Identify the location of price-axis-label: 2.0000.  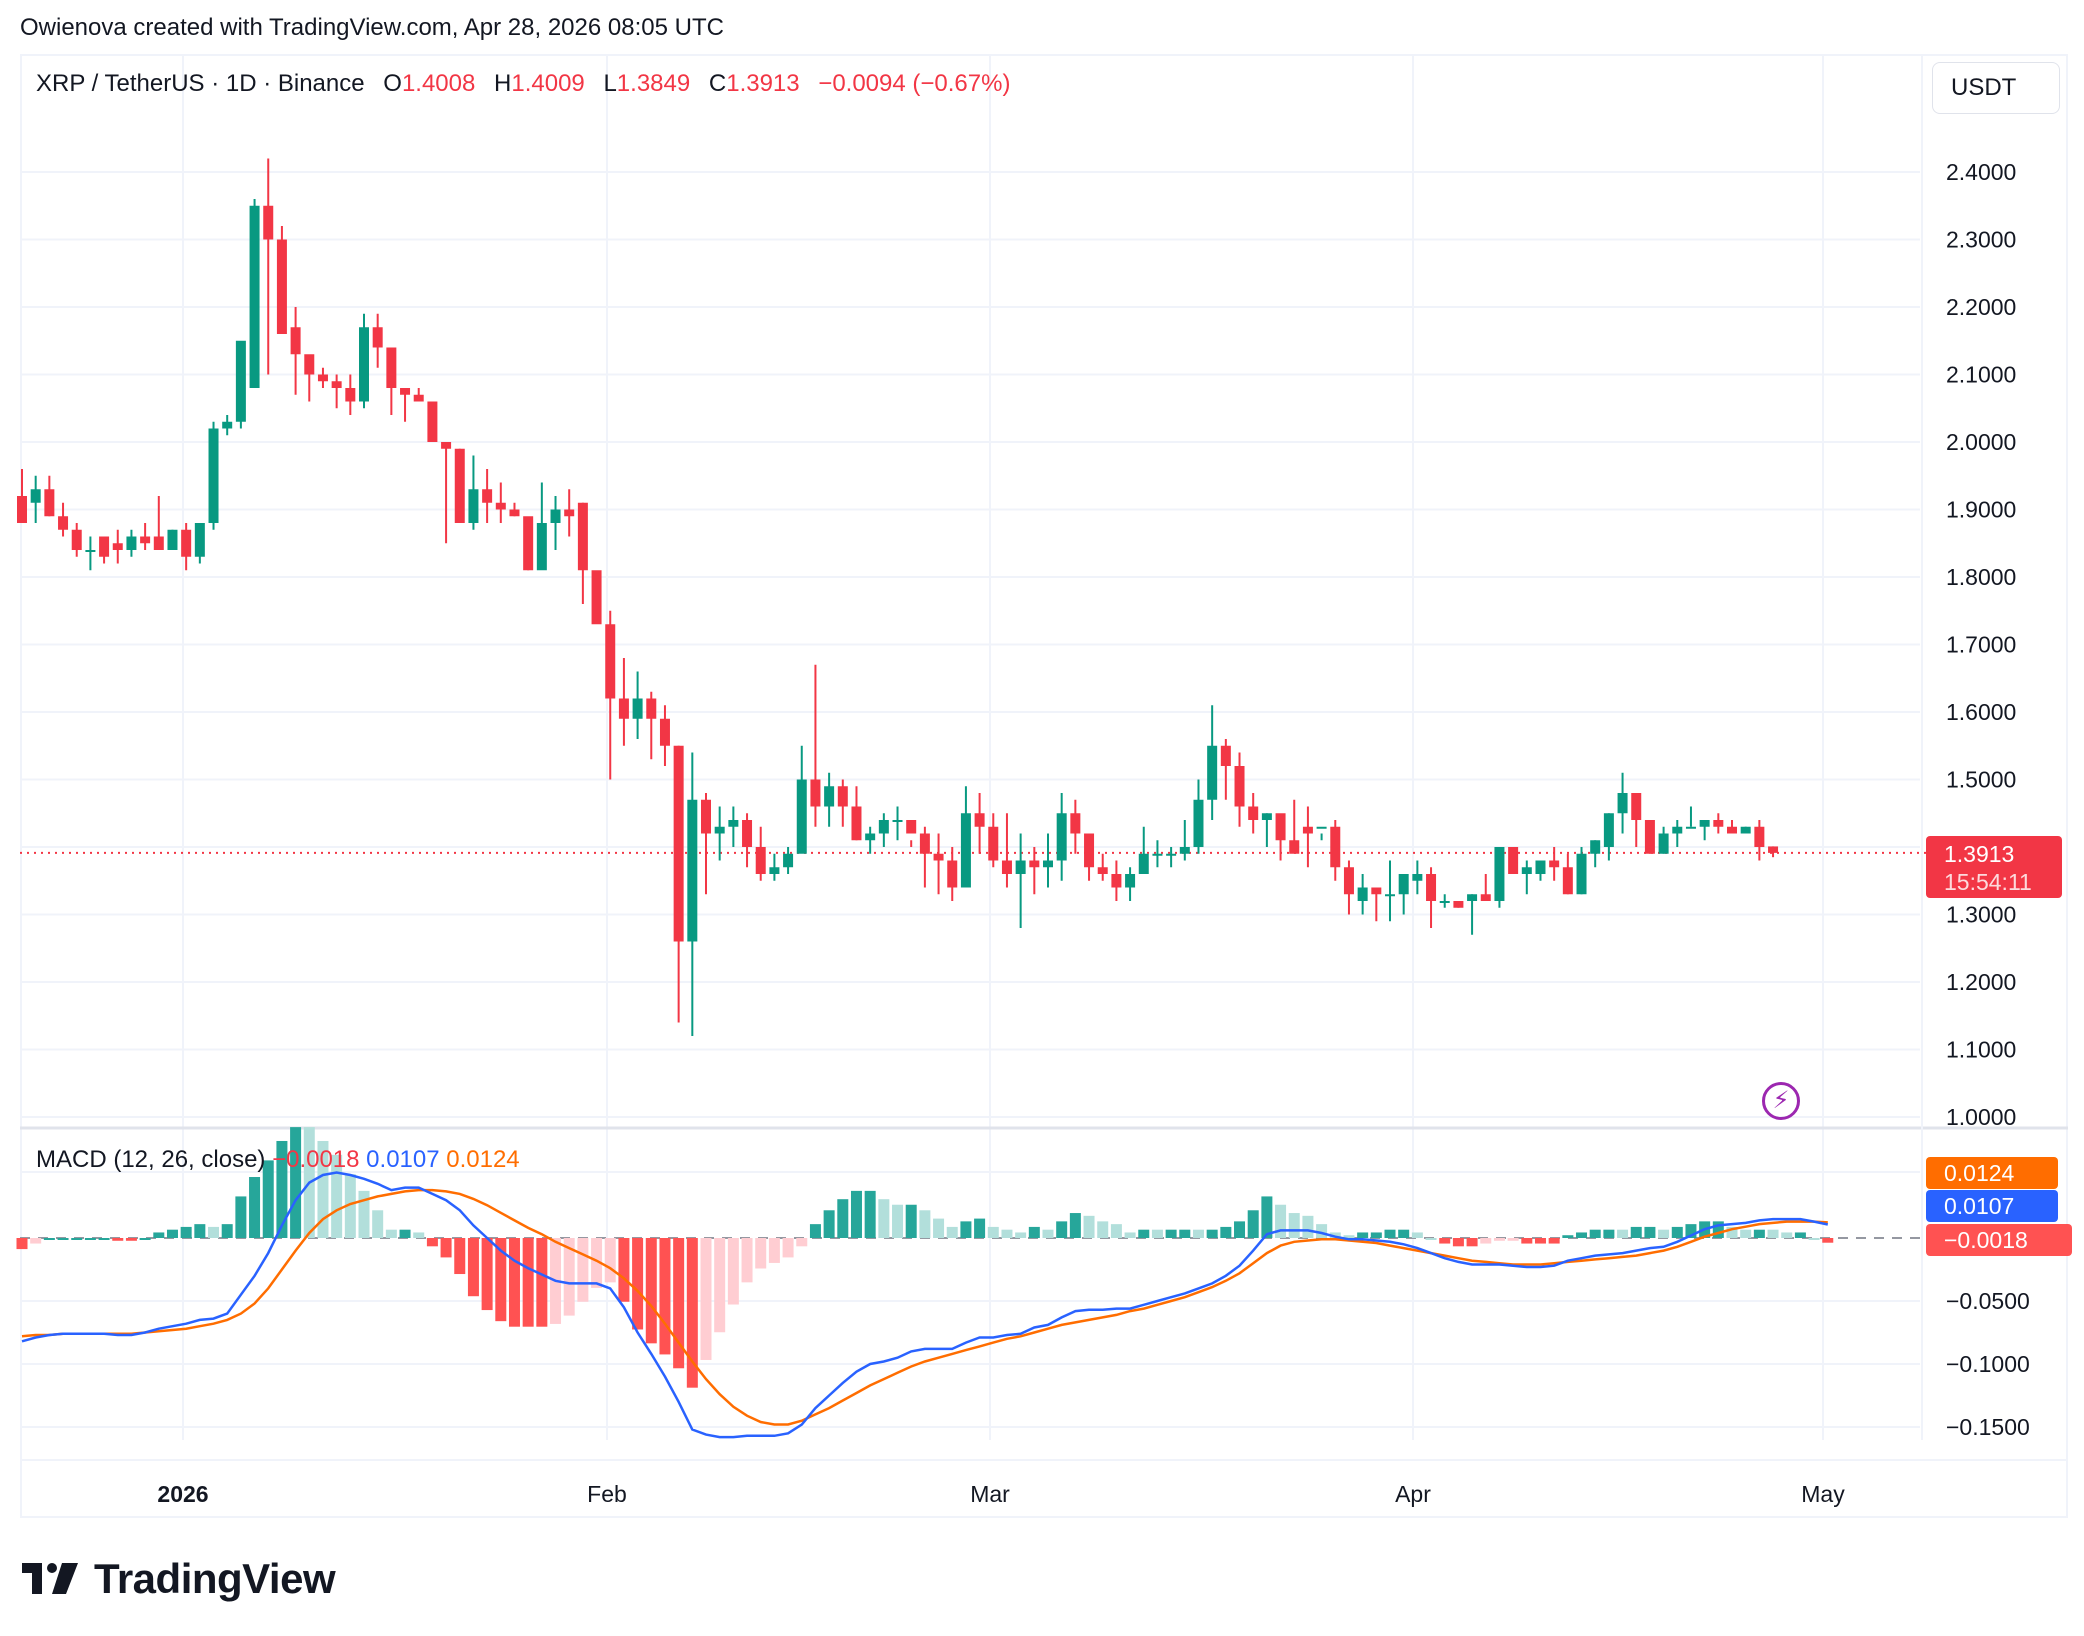
(1981, 442).